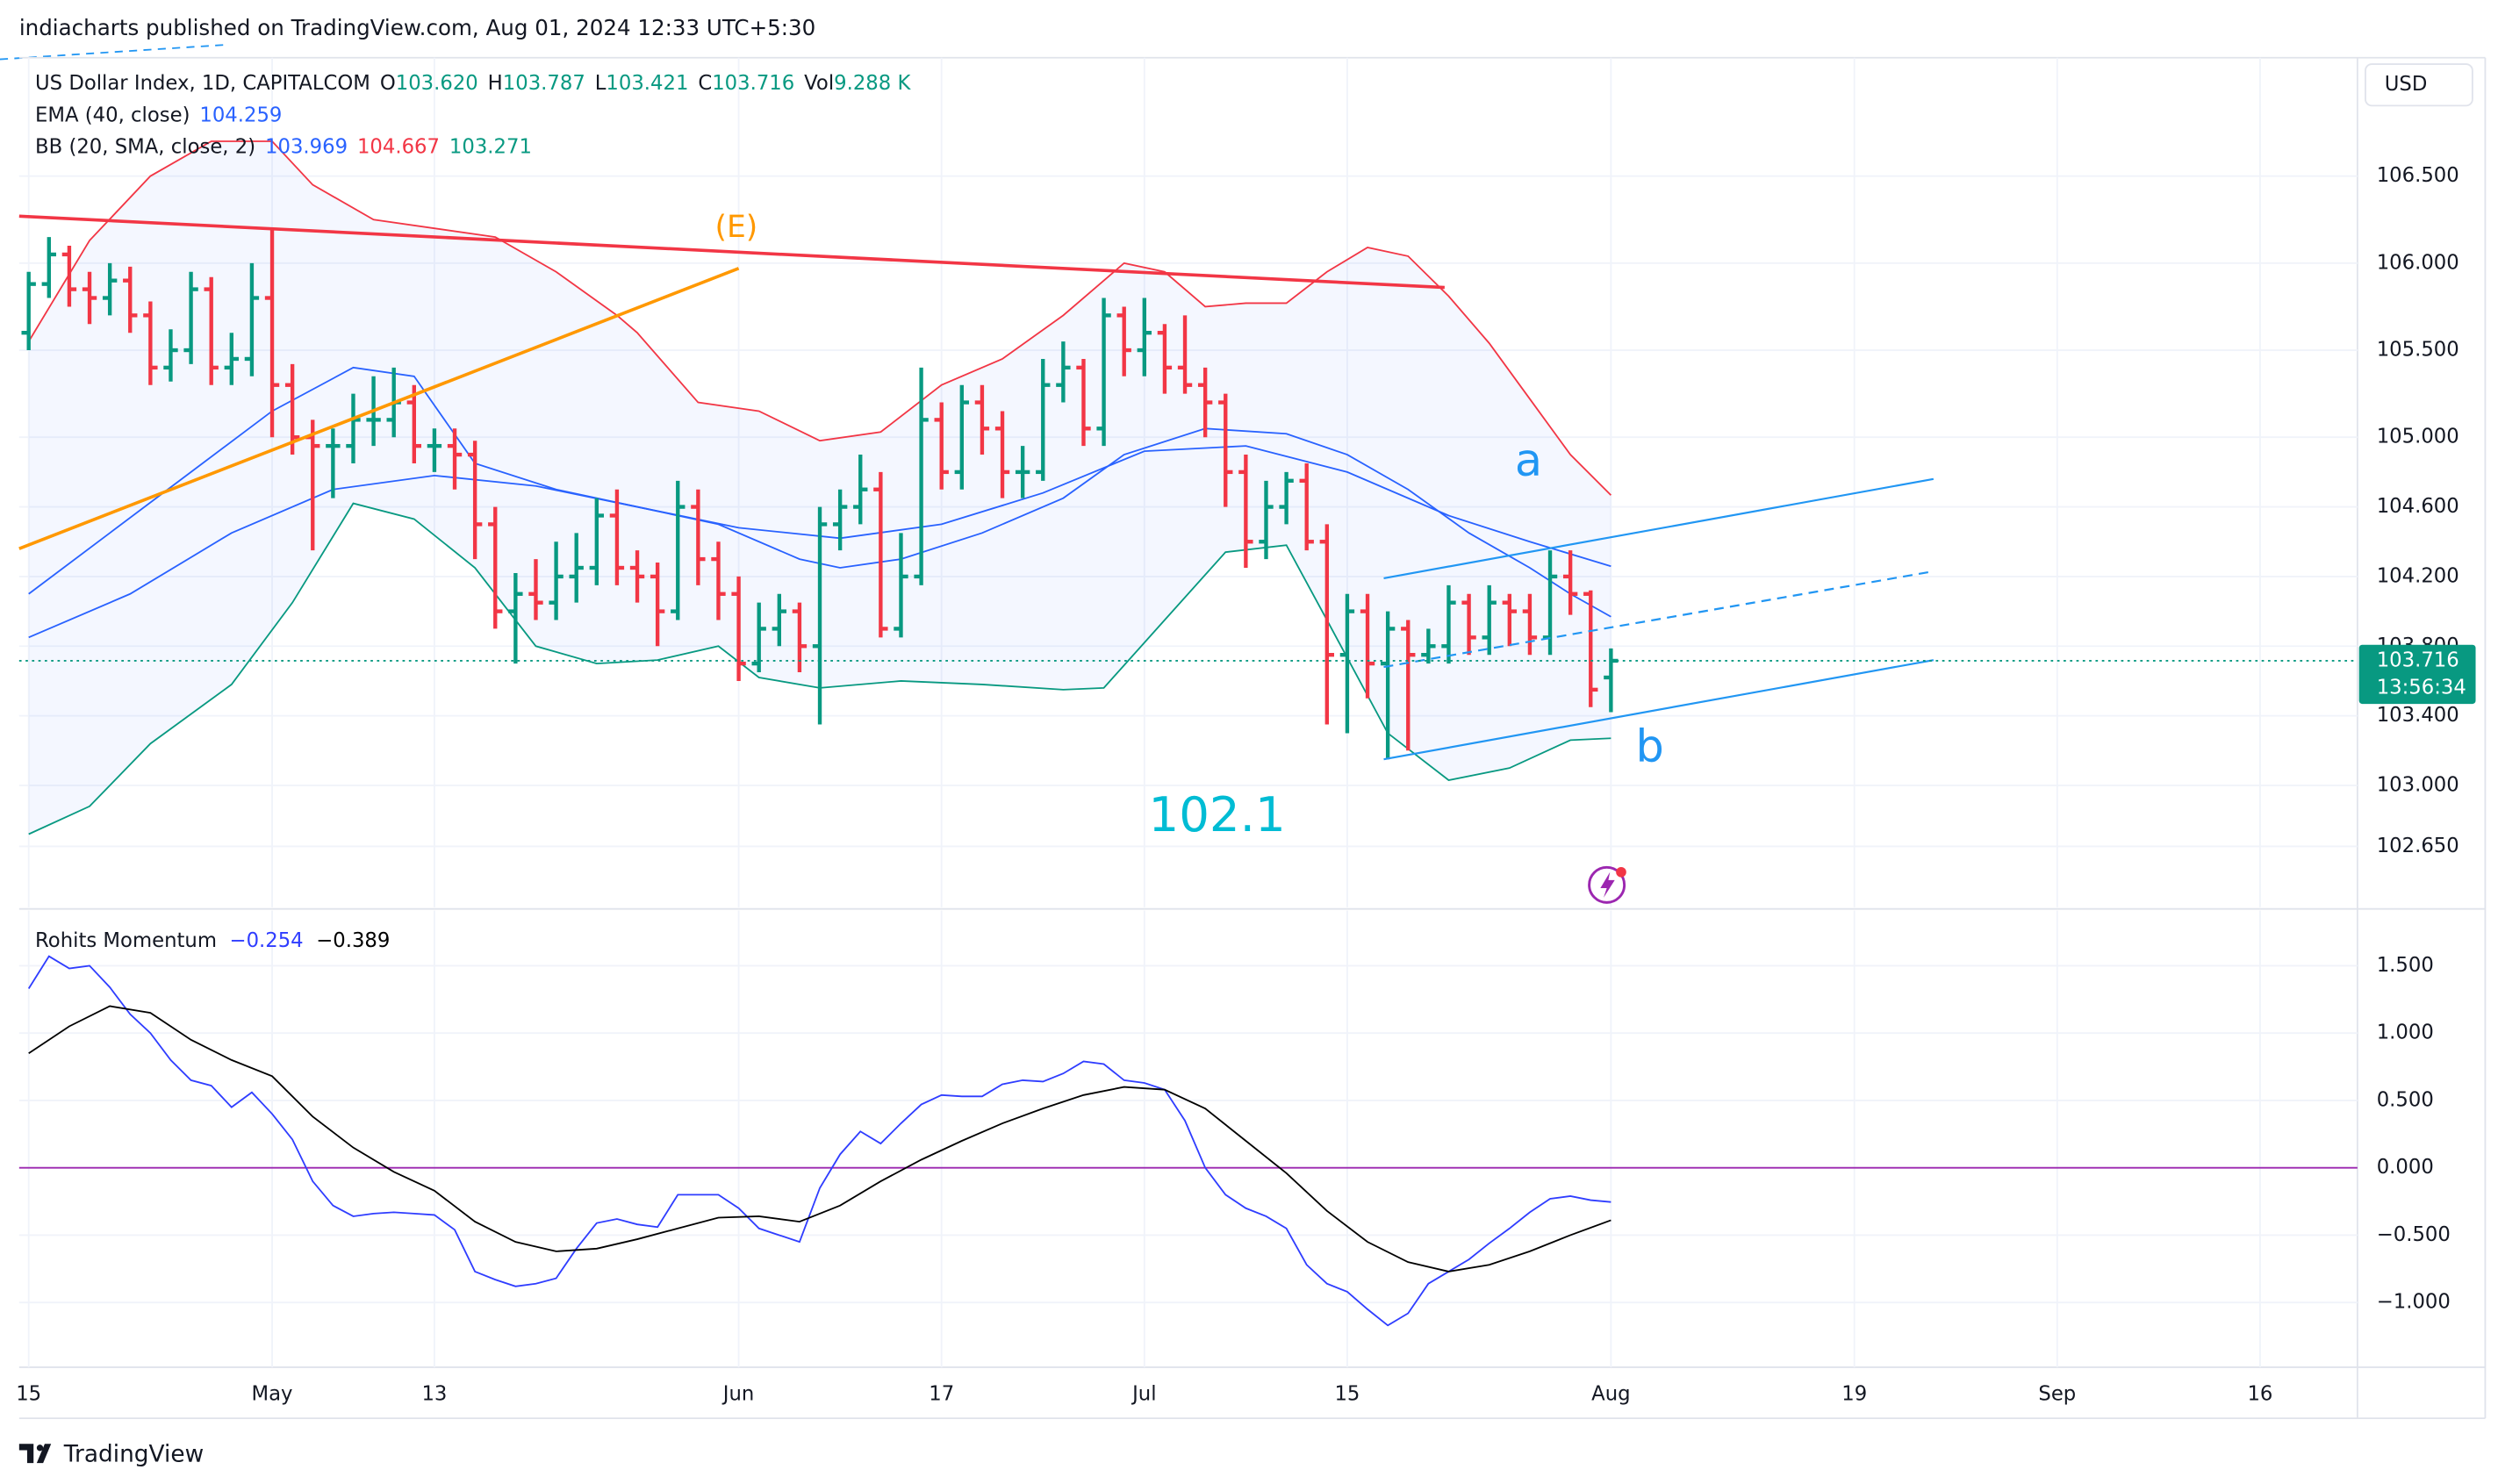 This screenshot has height=1484, width=2498. Describe the element at coordinates (306, 146) in the screenshot. I see `legend-value: 103.969` at that location.